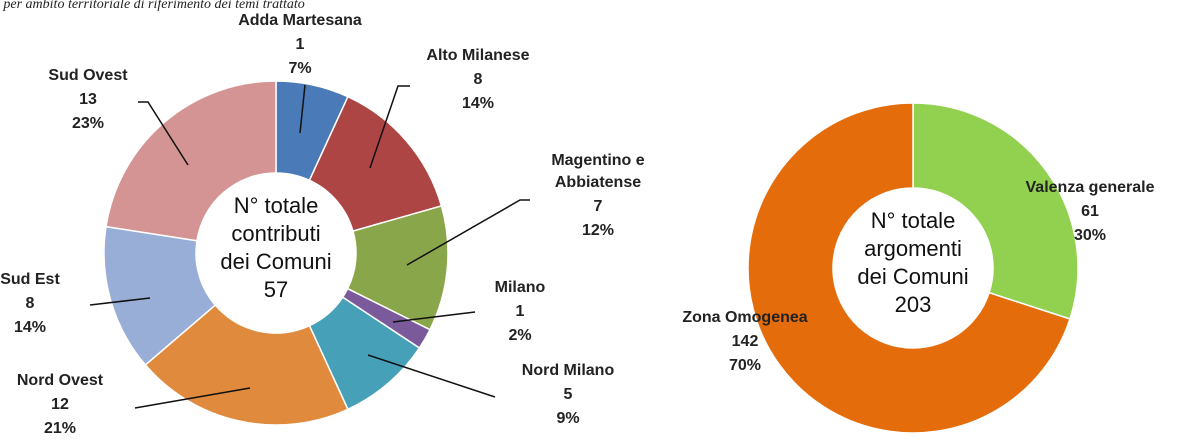  I want to click on slice-label: Nord Milano, so click(568, 370).